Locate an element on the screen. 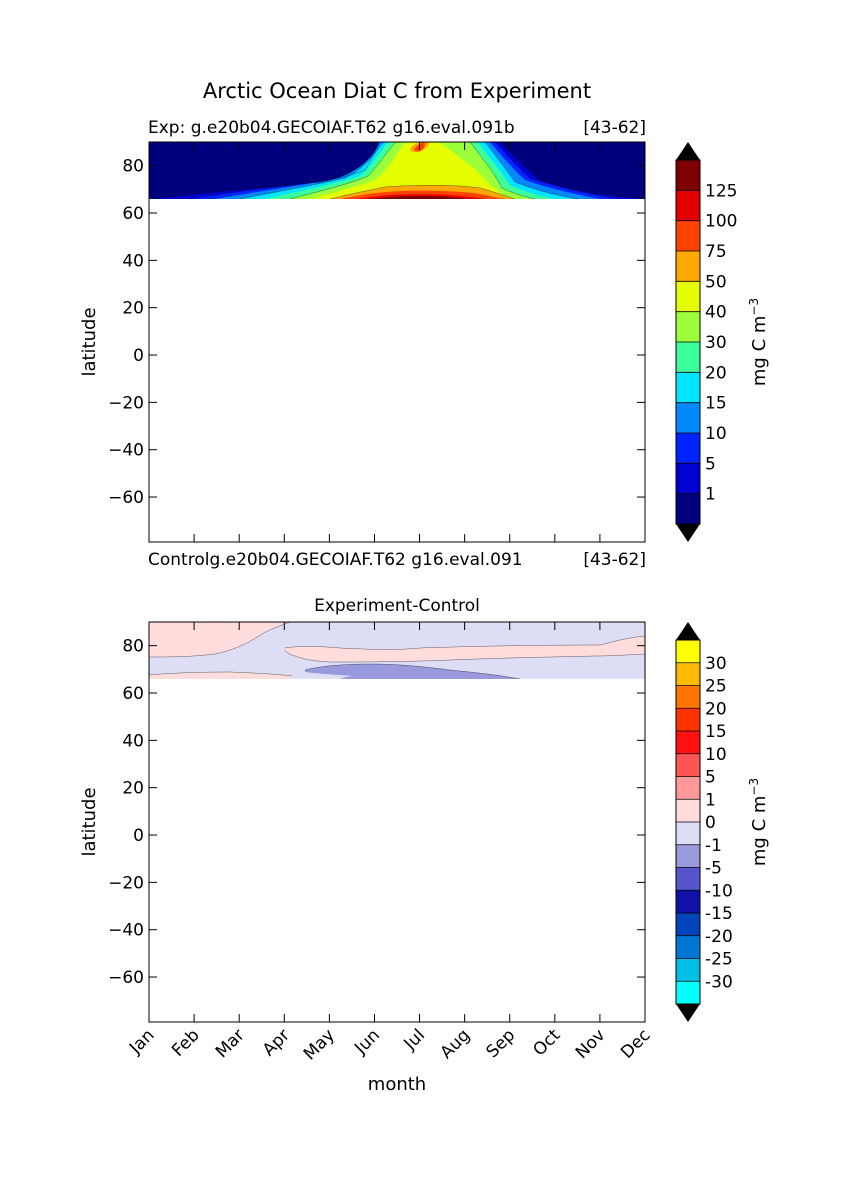  panel1-title-left: Exp: g.e20b04.GECOIAF.T62 g16.eval.091b is located at coordinates (331, 128).